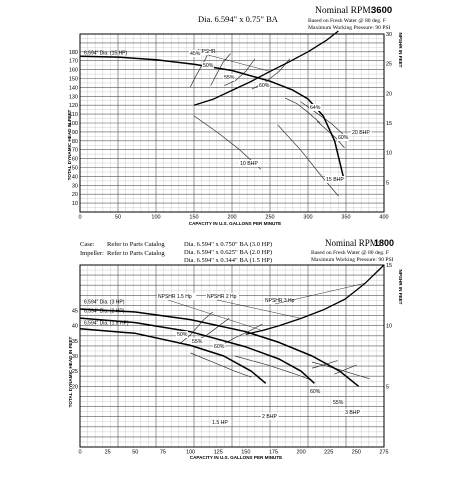 Image resolution: width=474 pixels, height=479 pixels. Describe the element at coordinates (104, 312) in the screenshot. I see `head-curve-label: 6.594" Dia. (2 HP)` at that location.